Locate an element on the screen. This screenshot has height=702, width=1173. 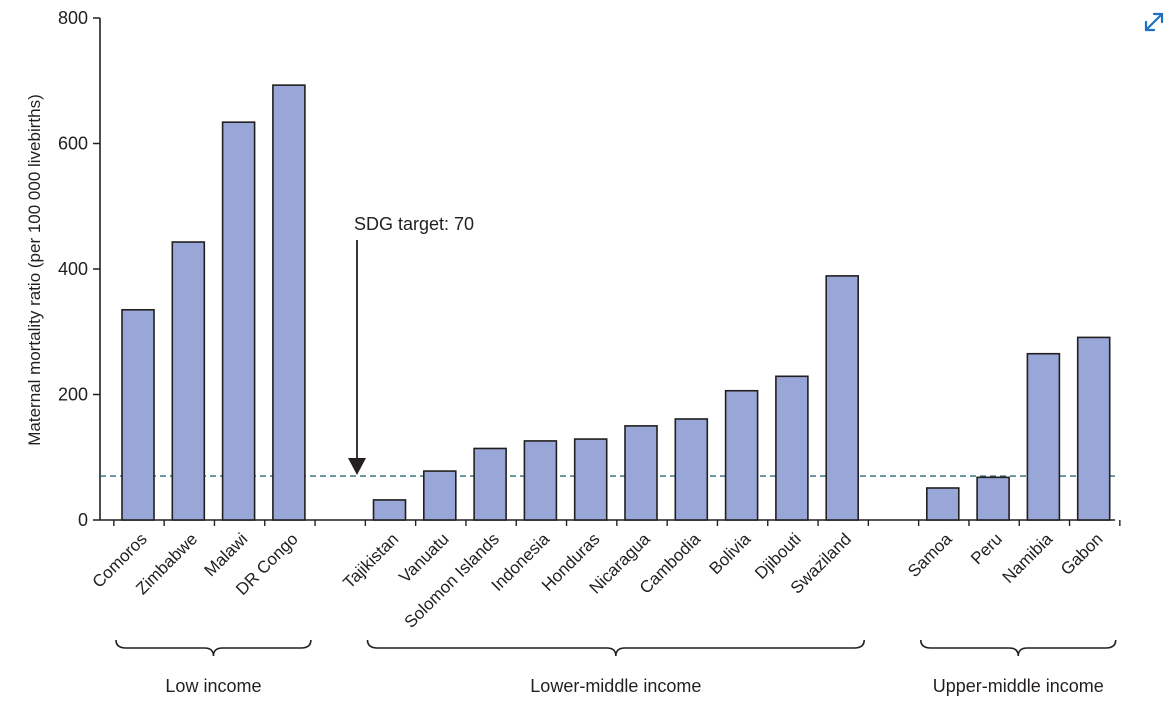
y-tick-label: 800 is located at coordinates (73, 18).